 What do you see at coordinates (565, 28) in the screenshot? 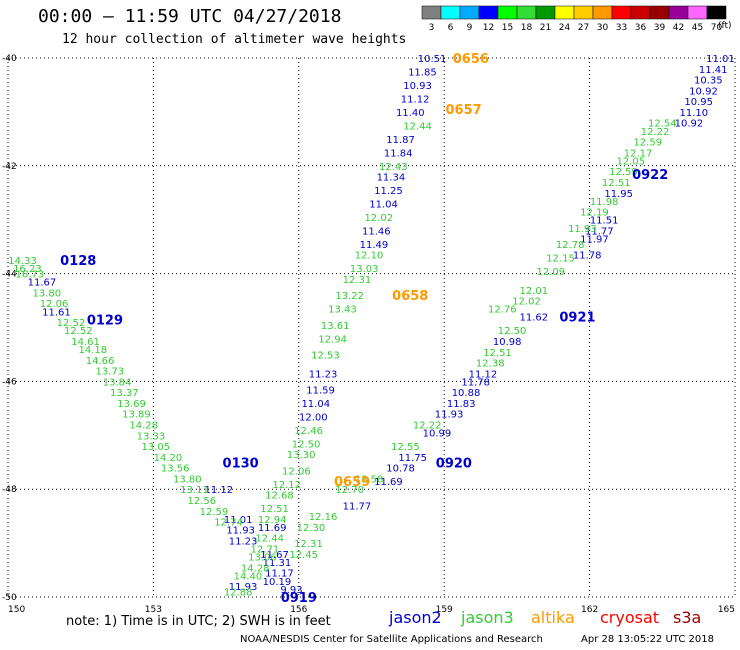
I see `color-scale-label: 24` at bounding box center [565, 28].